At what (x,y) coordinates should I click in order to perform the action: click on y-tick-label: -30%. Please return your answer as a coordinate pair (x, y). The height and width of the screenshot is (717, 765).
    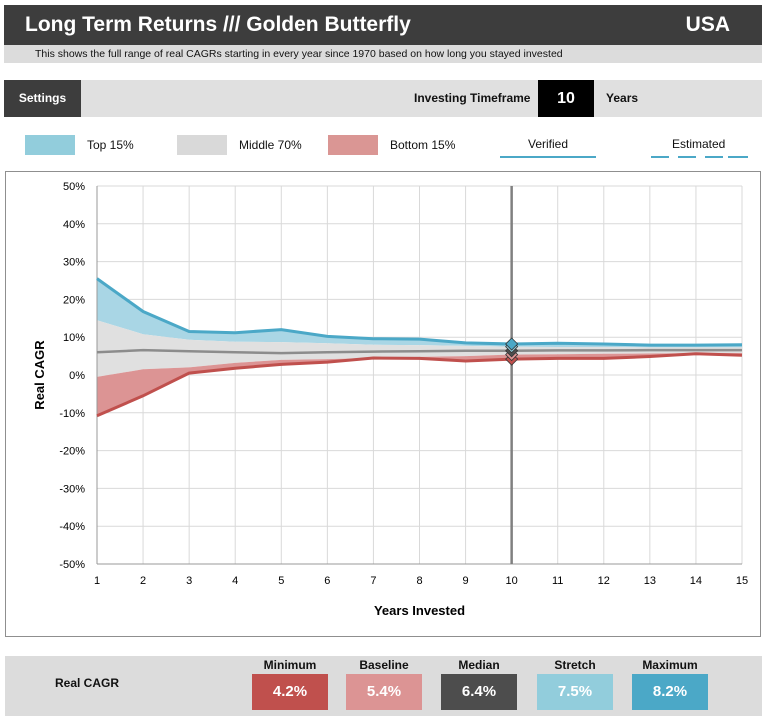
    Looking at the image, I should click on (72, 489).